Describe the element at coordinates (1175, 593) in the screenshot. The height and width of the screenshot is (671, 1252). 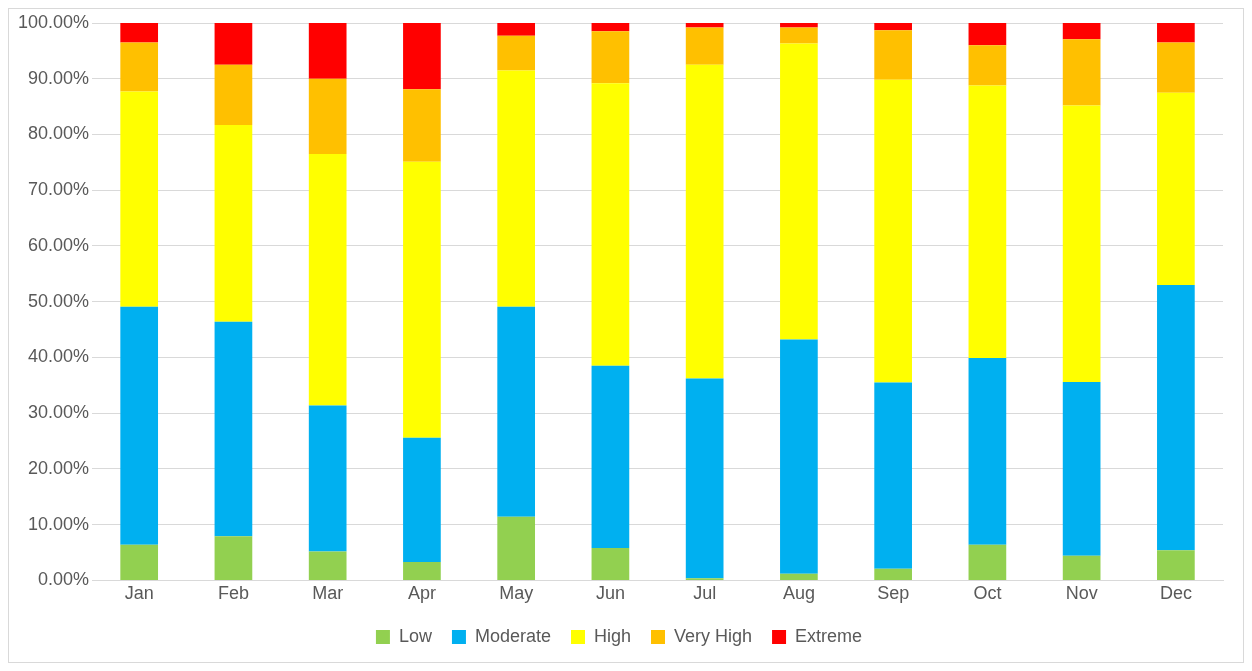
I see `x-tick-label: Dec` at that location.